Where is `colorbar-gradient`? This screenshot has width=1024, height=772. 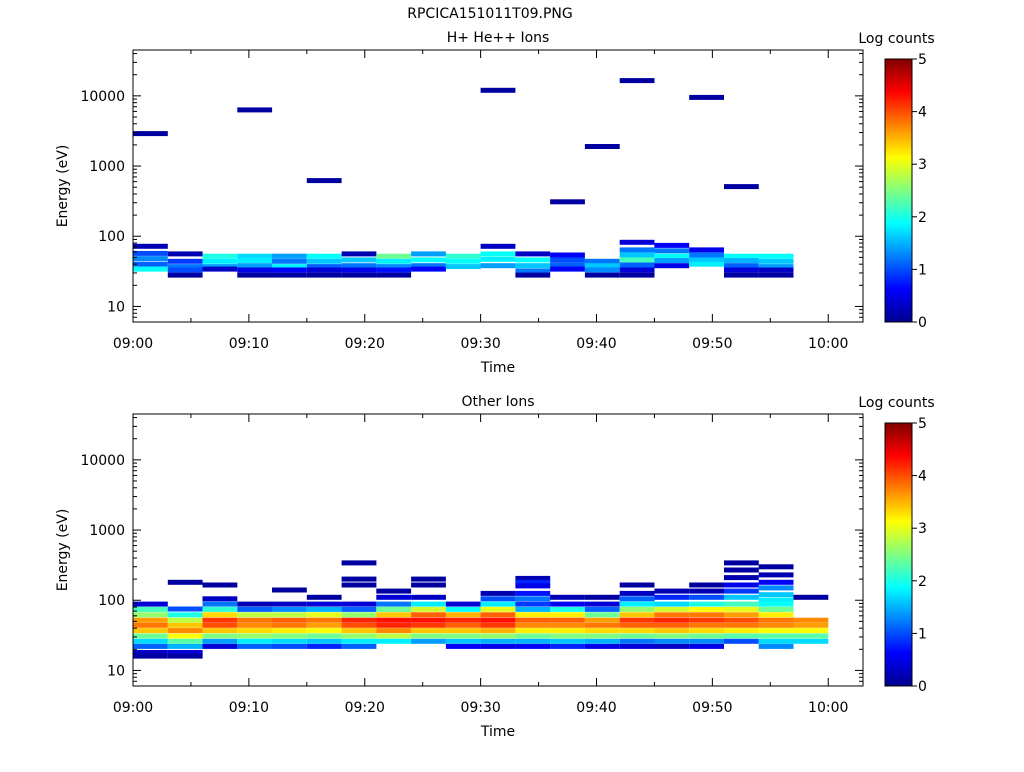
colorbar-gradient is located at coordinates (898, 554).